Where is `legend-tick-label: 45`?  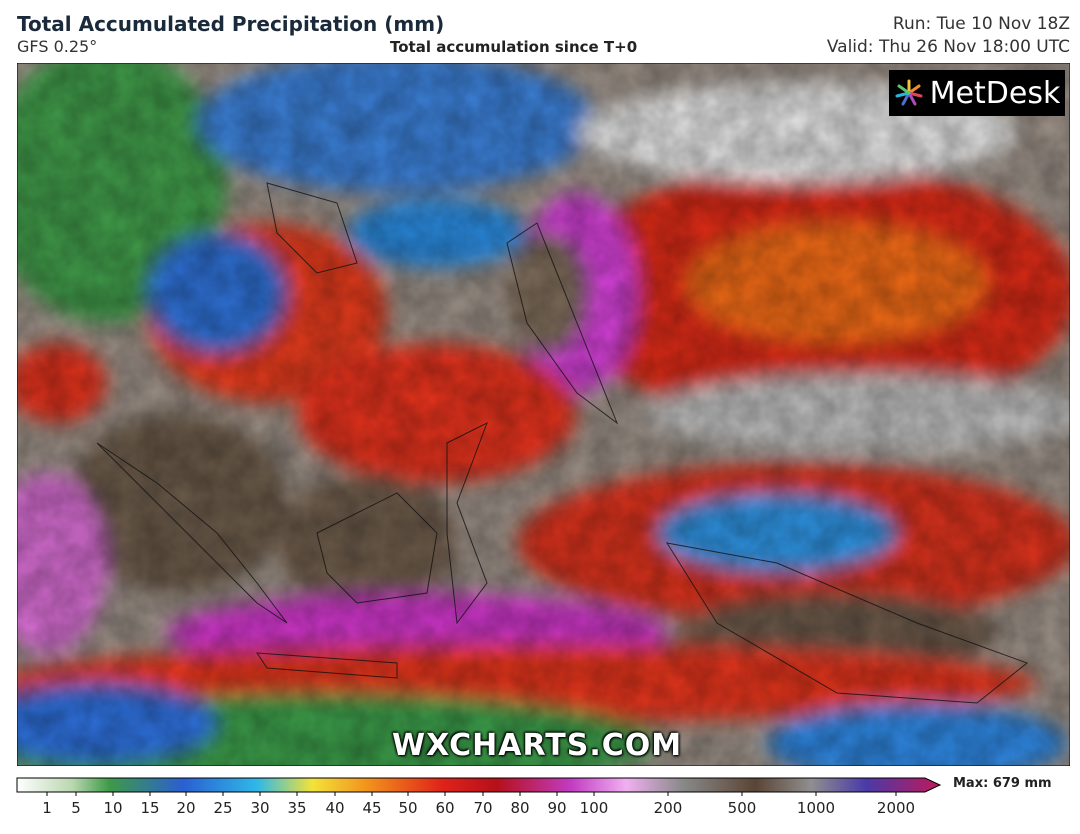
legend-tick-label: 45 is located at coordinates (372, 808).